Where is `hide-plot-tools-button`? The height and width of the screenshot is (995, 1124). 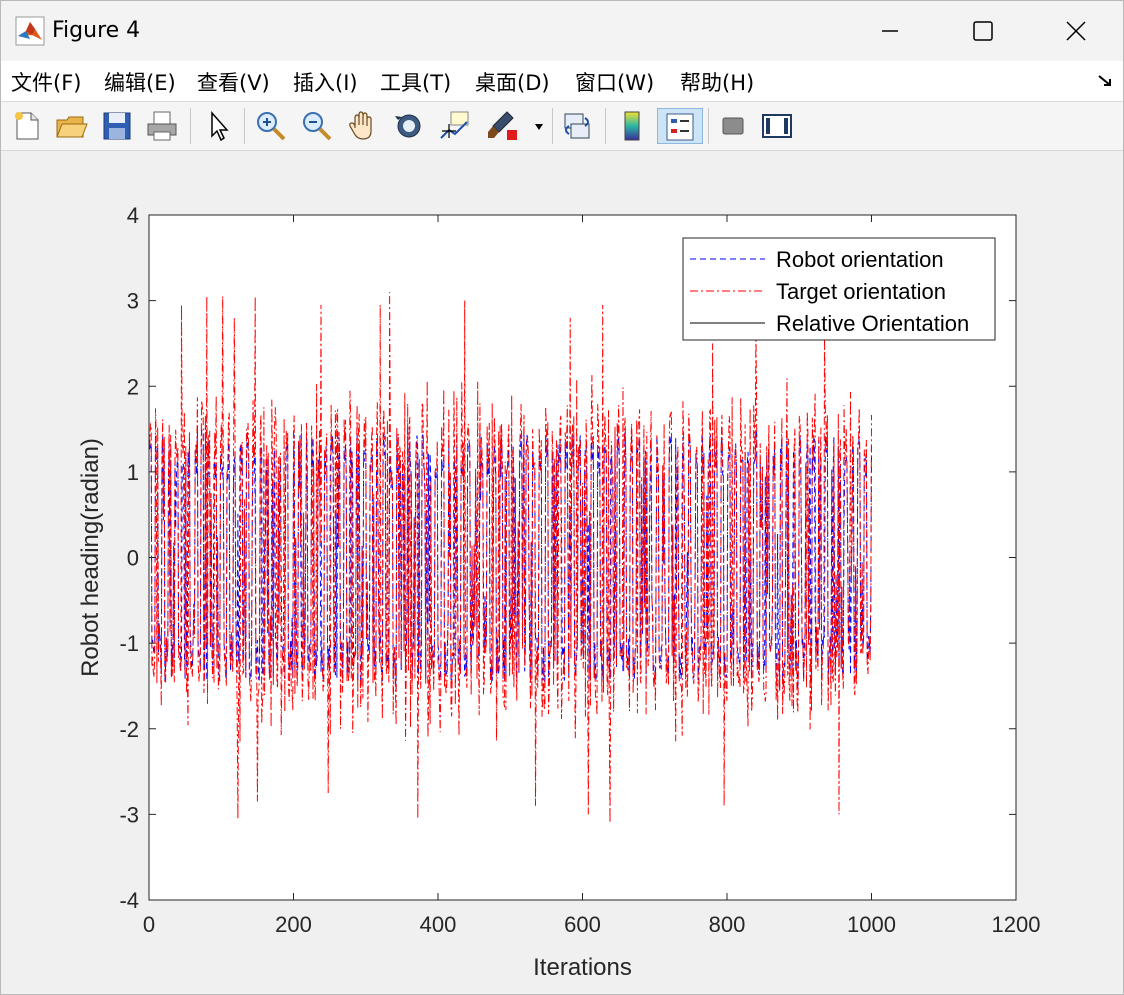 hide-plot-tools-button is located at coordinates (733, 126).